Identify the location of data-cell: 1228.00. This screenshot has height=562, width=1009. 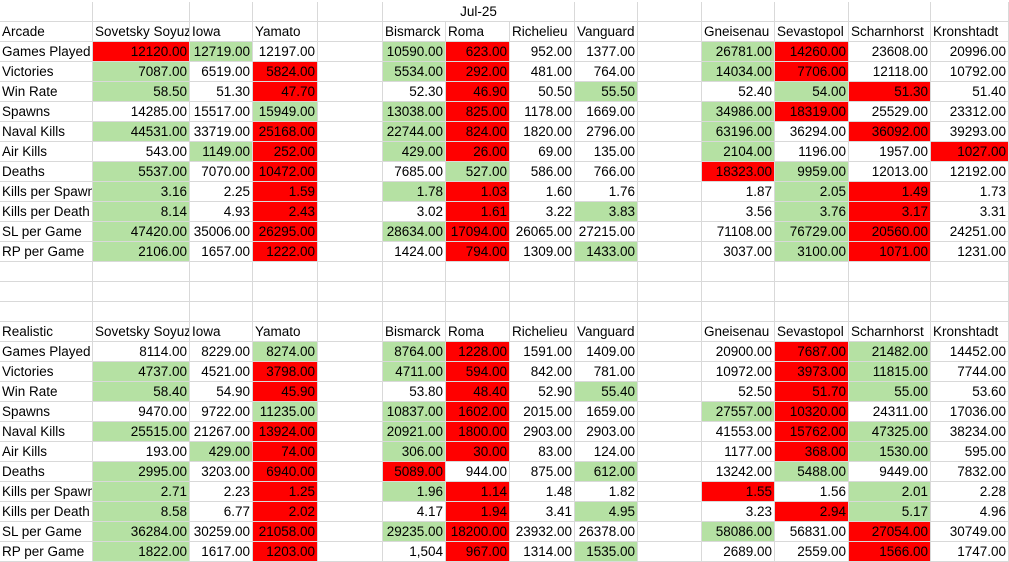
(478, 352).